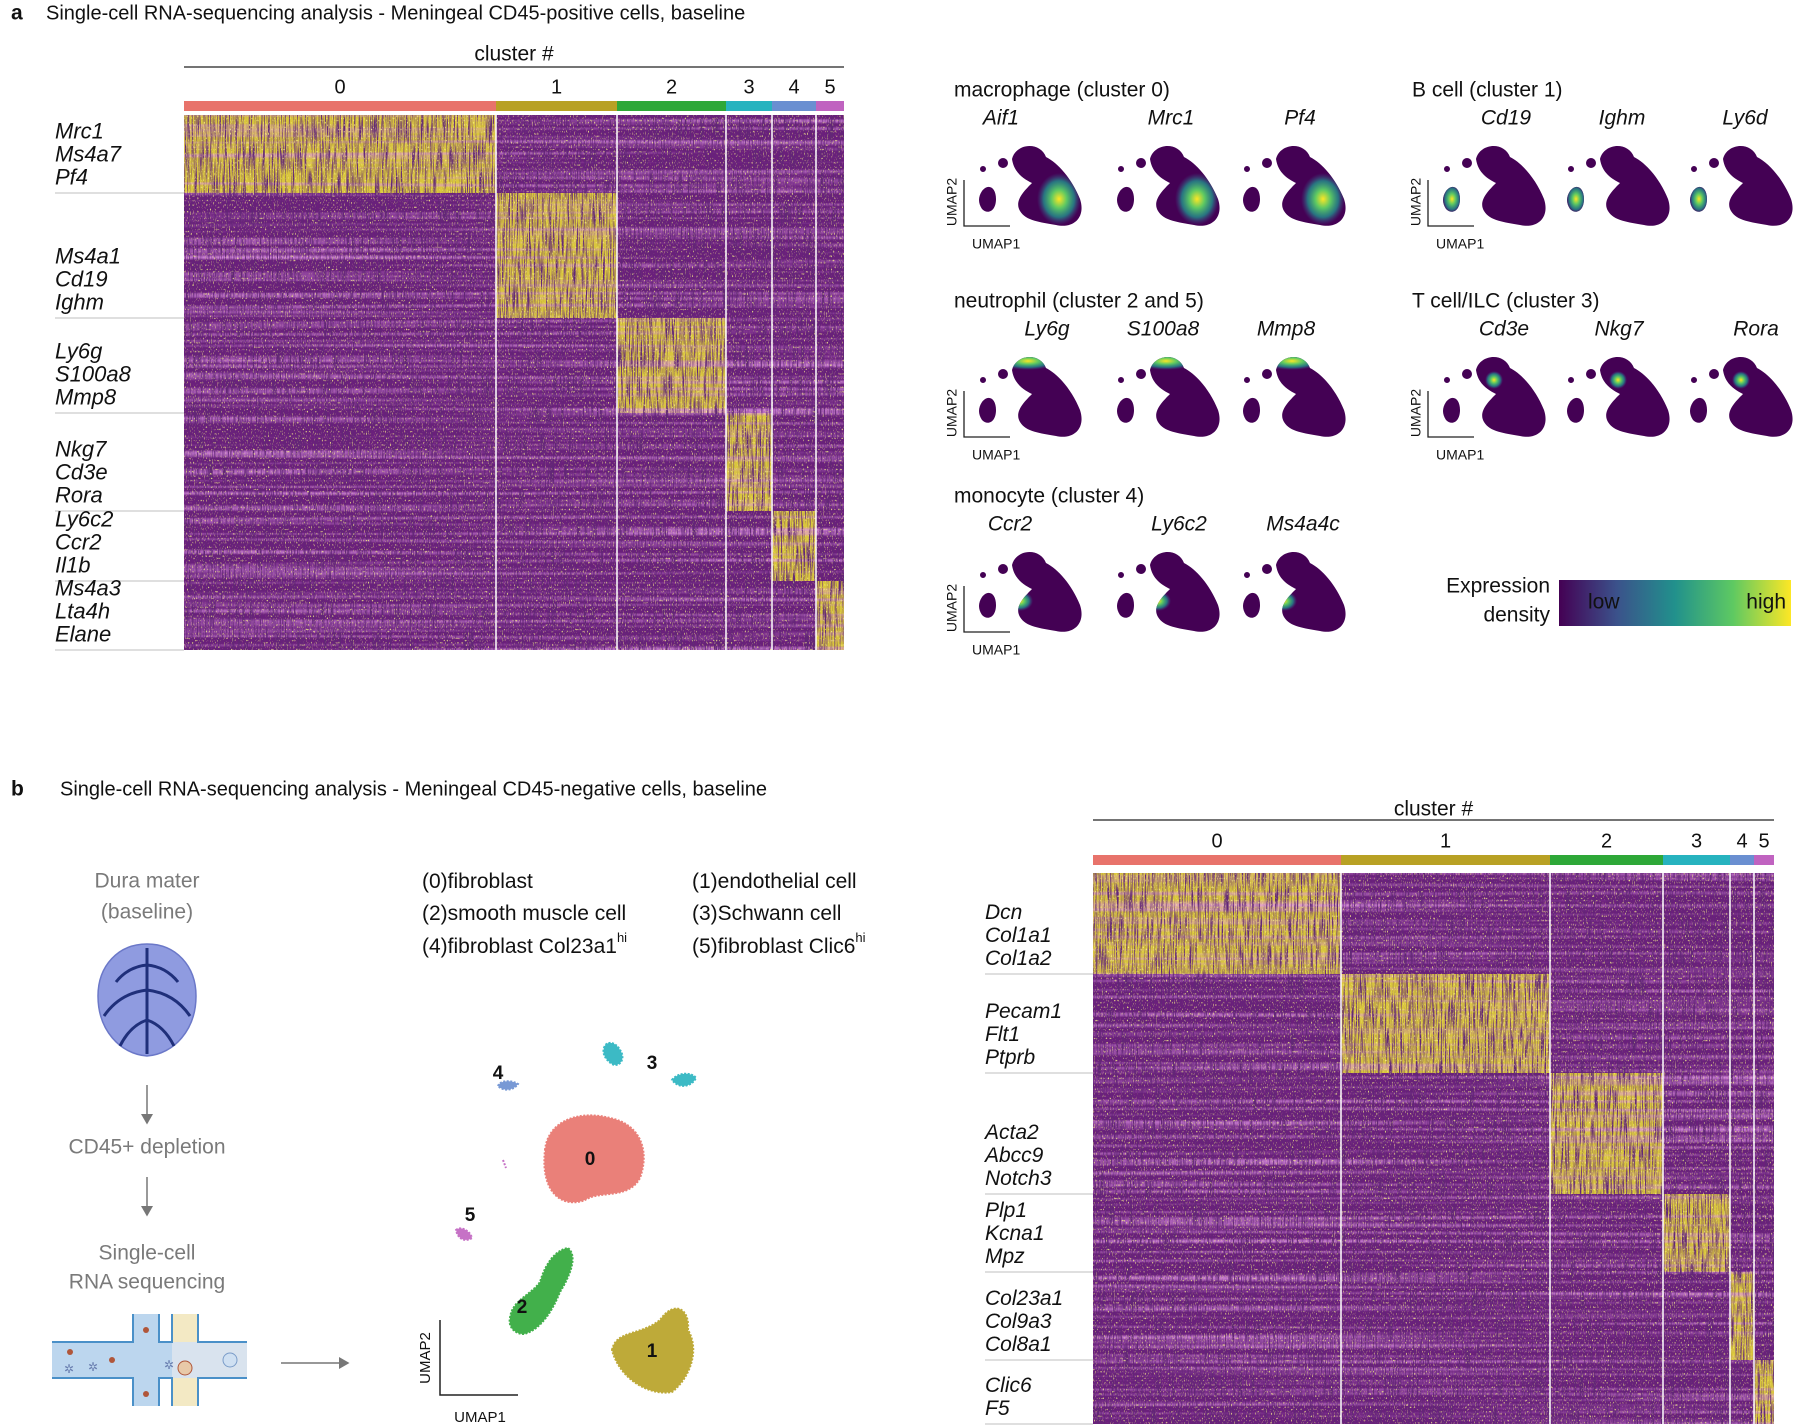 This screenshot has height=1428, width=1800. Describe the element at coordinates (1179, 524) in the screenshot. I see `gene-label: Ly6c2` at that location.